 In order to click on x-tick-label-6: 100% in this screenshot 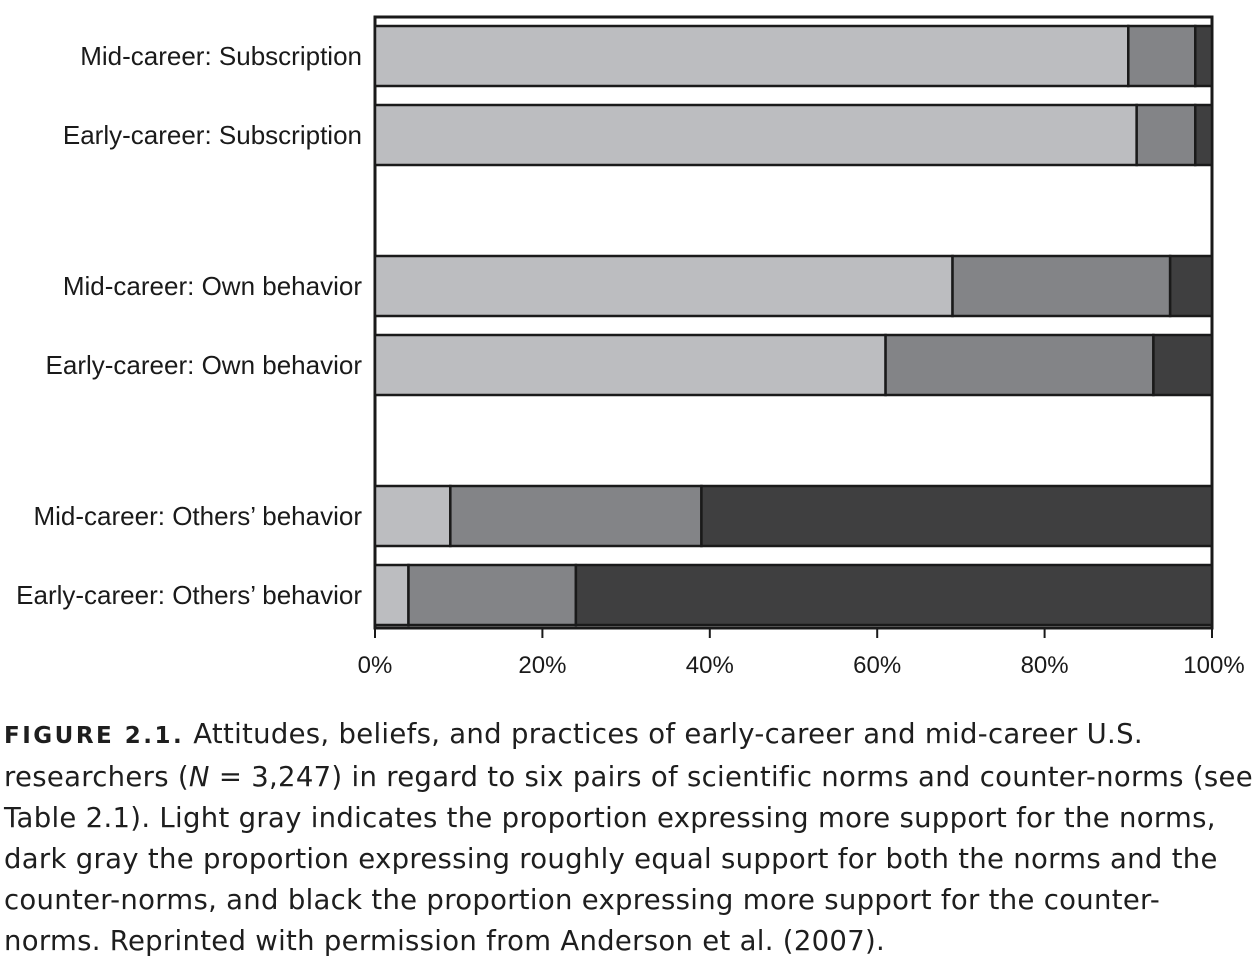, I will do `click(1213, 665)`.